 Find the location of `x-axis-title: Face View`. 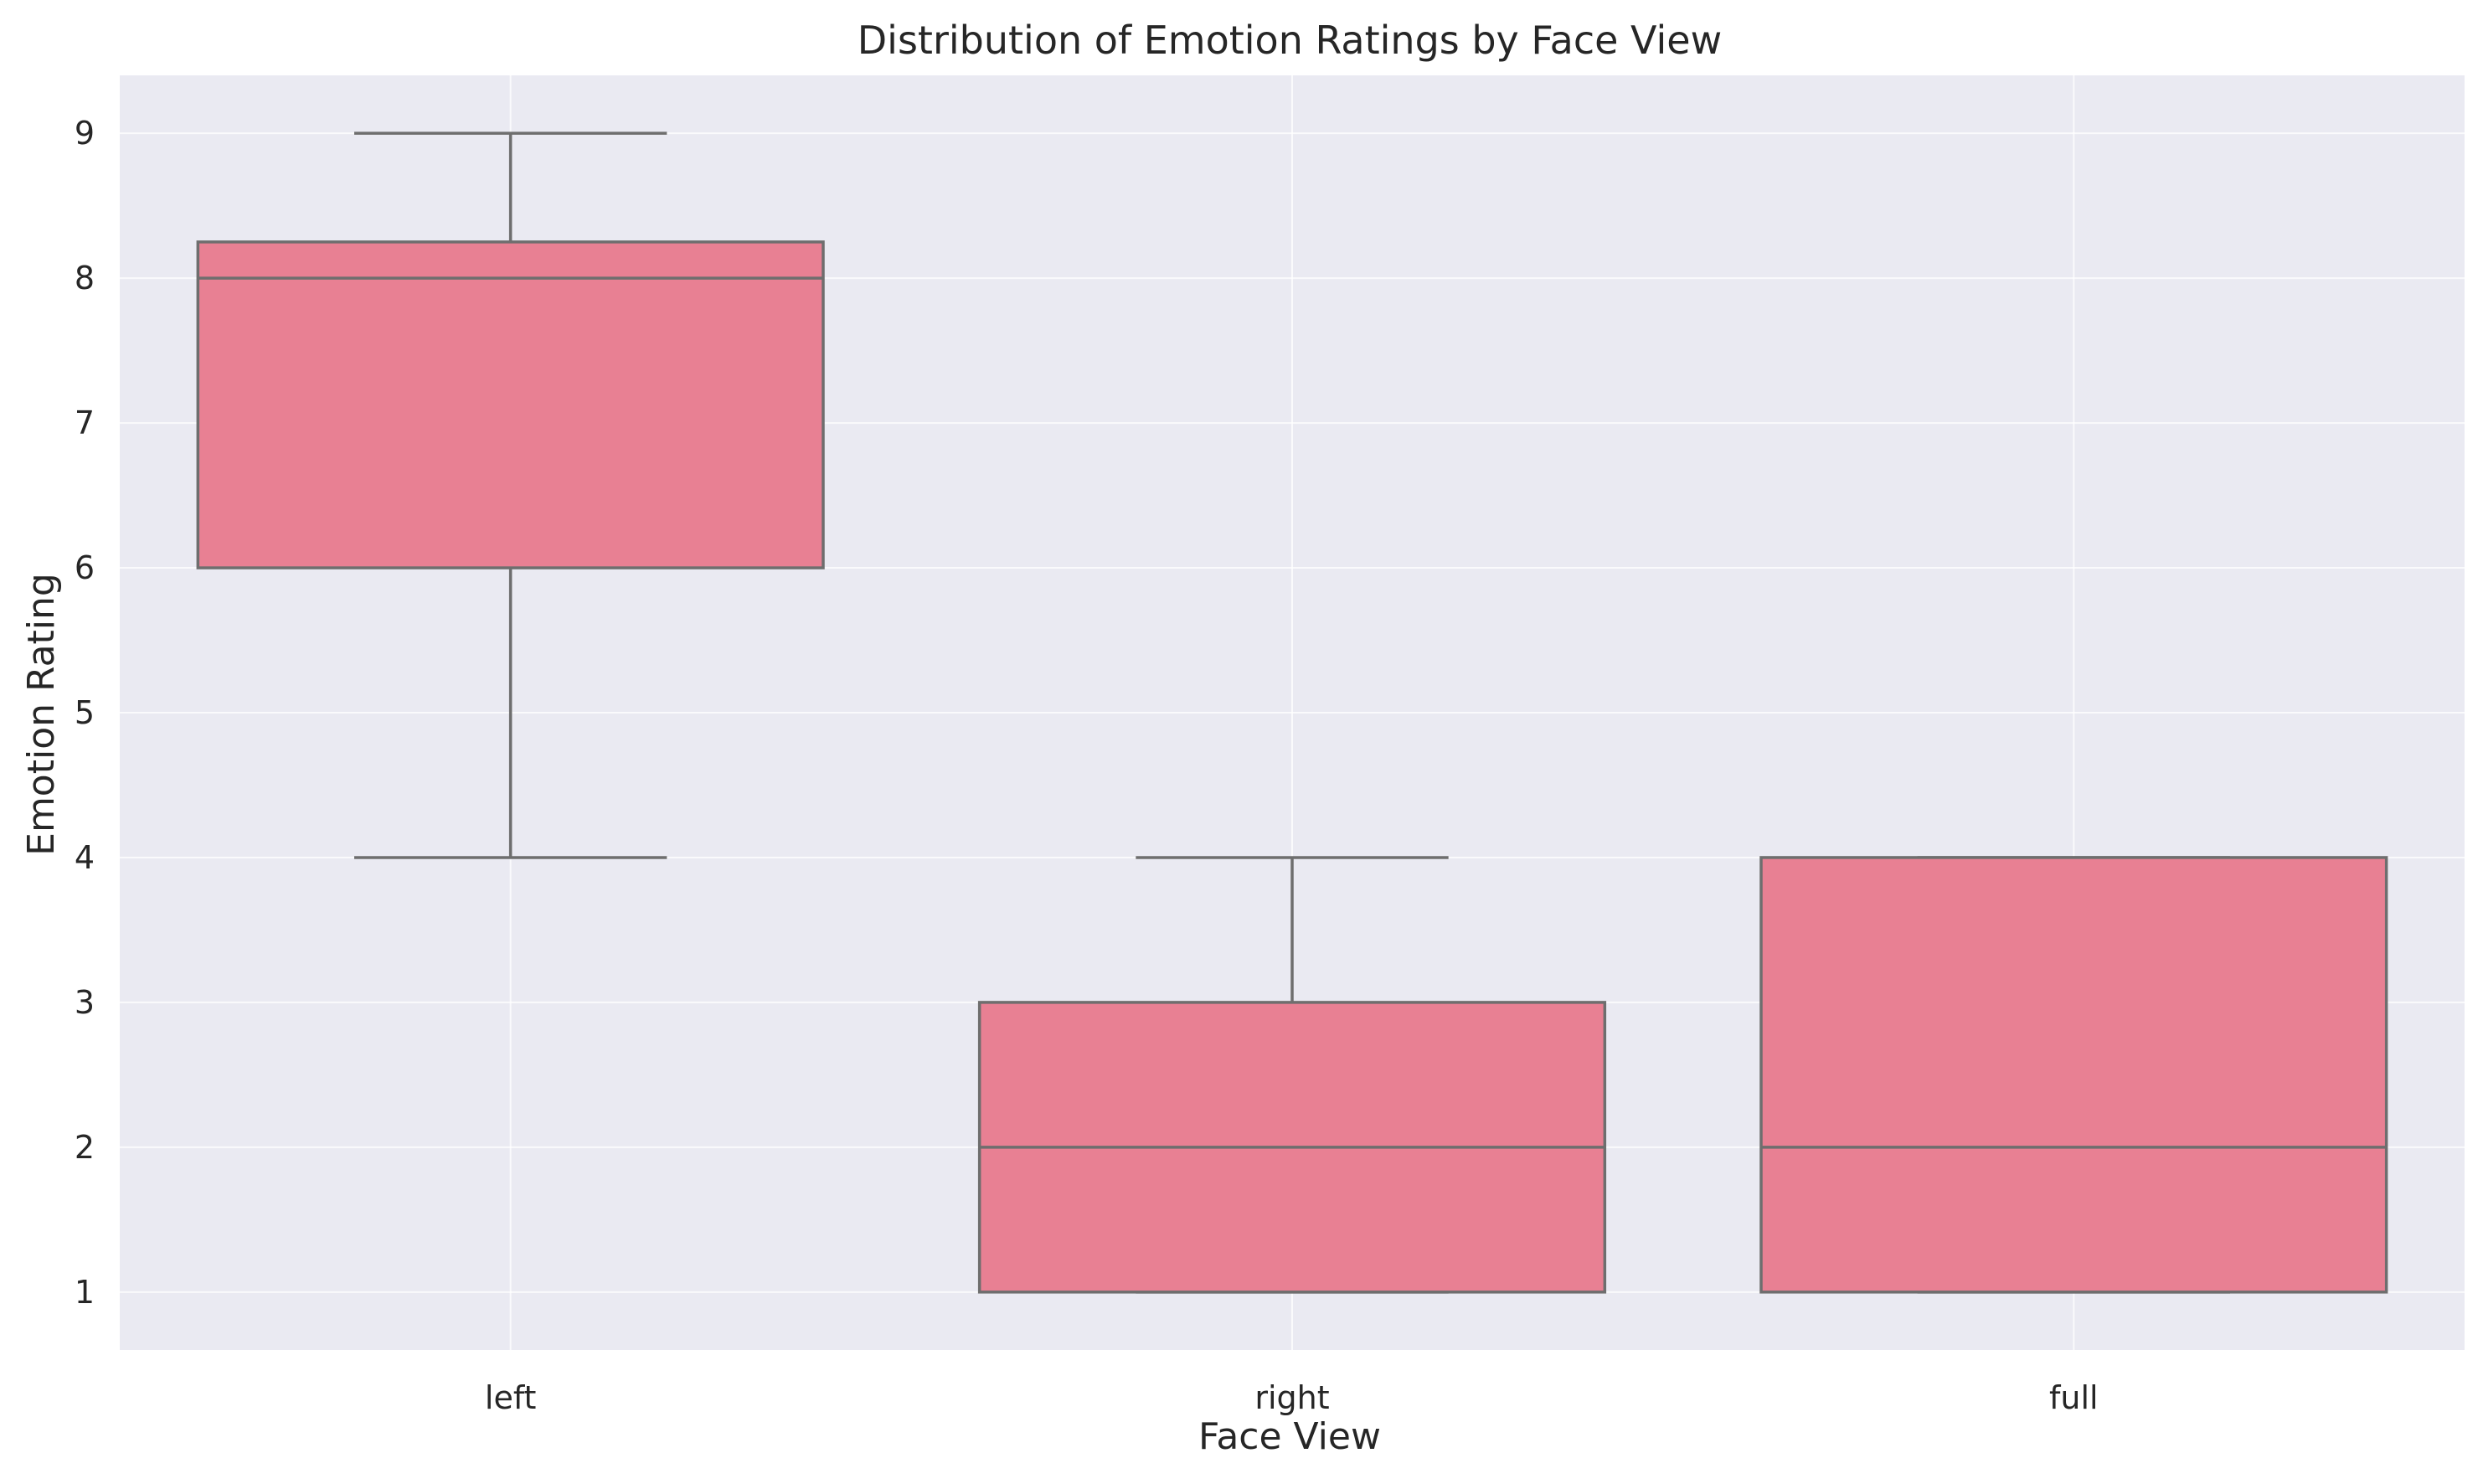

x-axis-title: Face View is located at coordinates (1290, 1436).